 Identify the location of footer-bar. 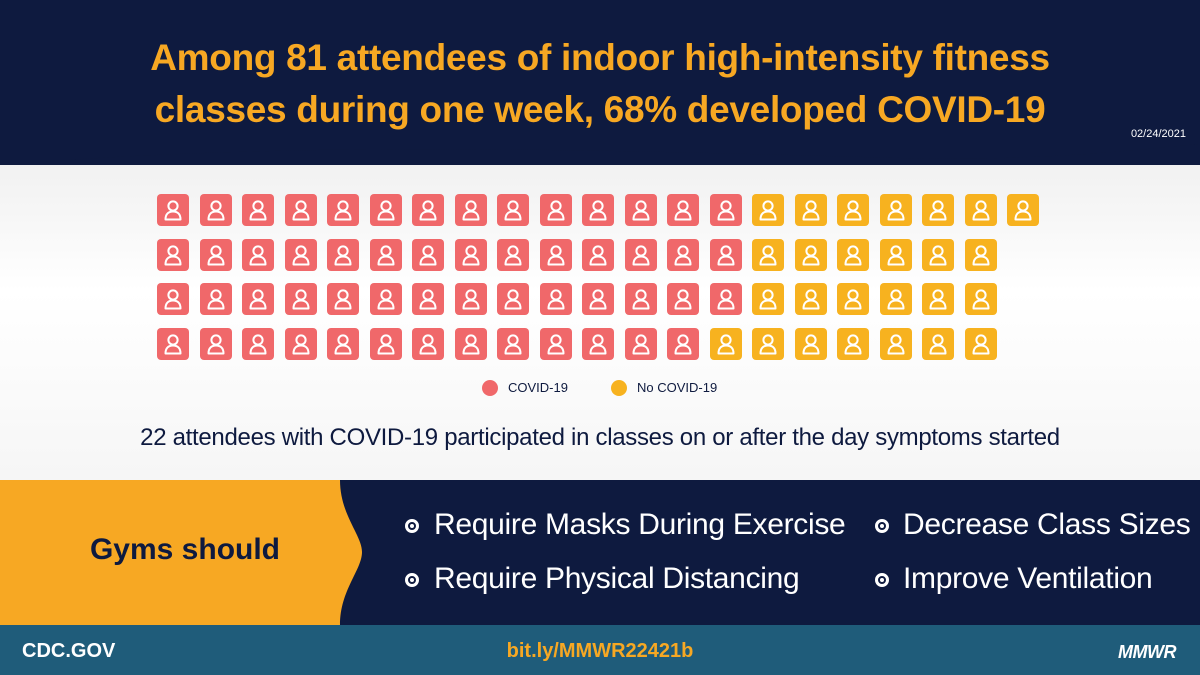
(600, 650).